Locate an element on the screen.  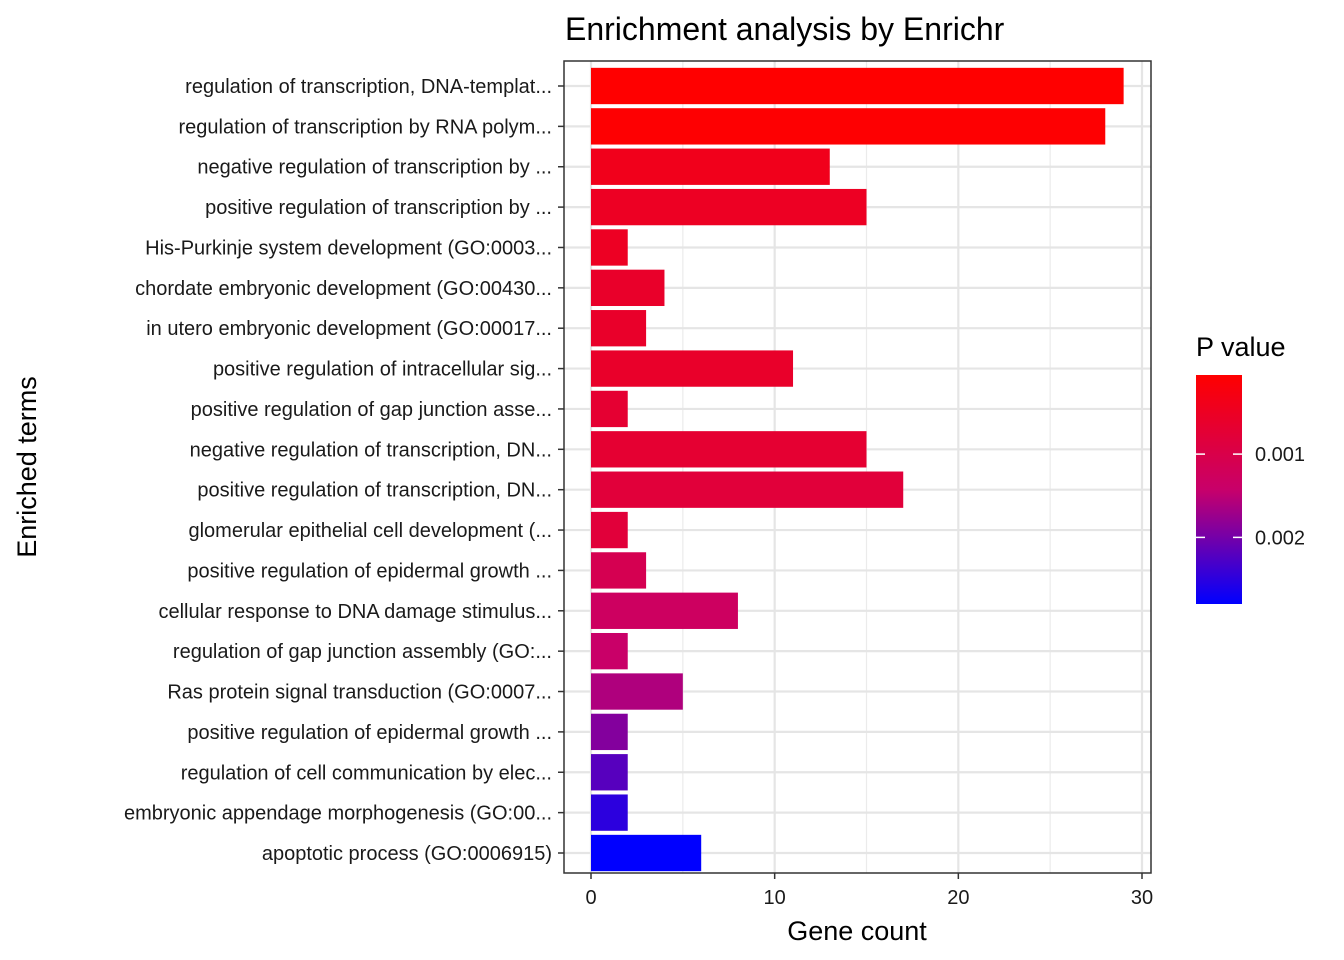
legend-ticks: 0.001 0.002 is located at coordinates (1250, 496).